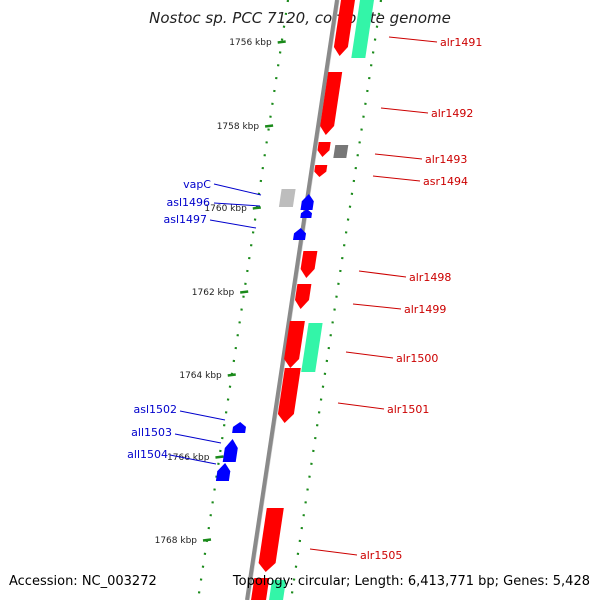 This screenshot has width=600, height=600. I want to click on rna-feature-middle-body, so click(312, 347).